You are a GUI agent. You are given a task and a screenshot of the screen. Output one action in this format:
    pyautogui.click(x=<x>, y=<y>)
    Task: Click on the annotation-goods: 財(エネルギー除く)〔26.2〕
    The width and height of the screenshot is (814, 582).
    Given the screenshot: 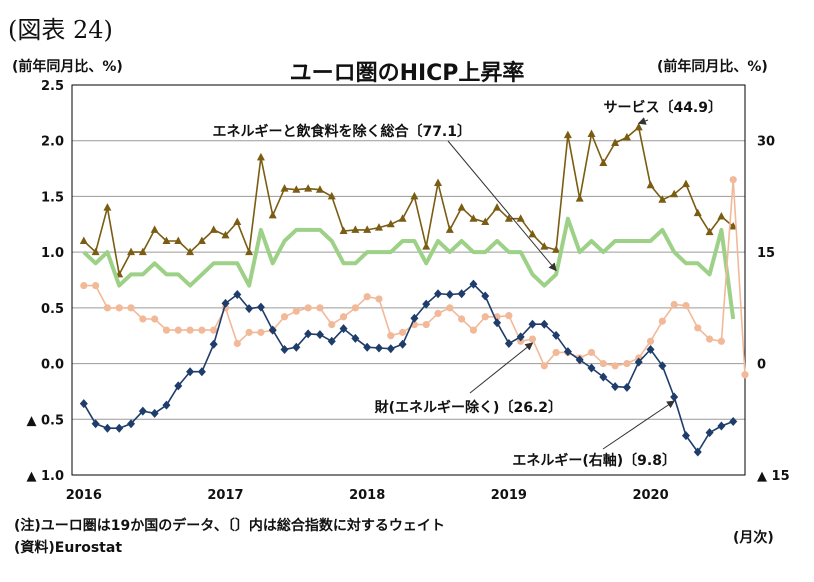 What is the action you would take?
    pyautogui.click(x=468, y=407)
    